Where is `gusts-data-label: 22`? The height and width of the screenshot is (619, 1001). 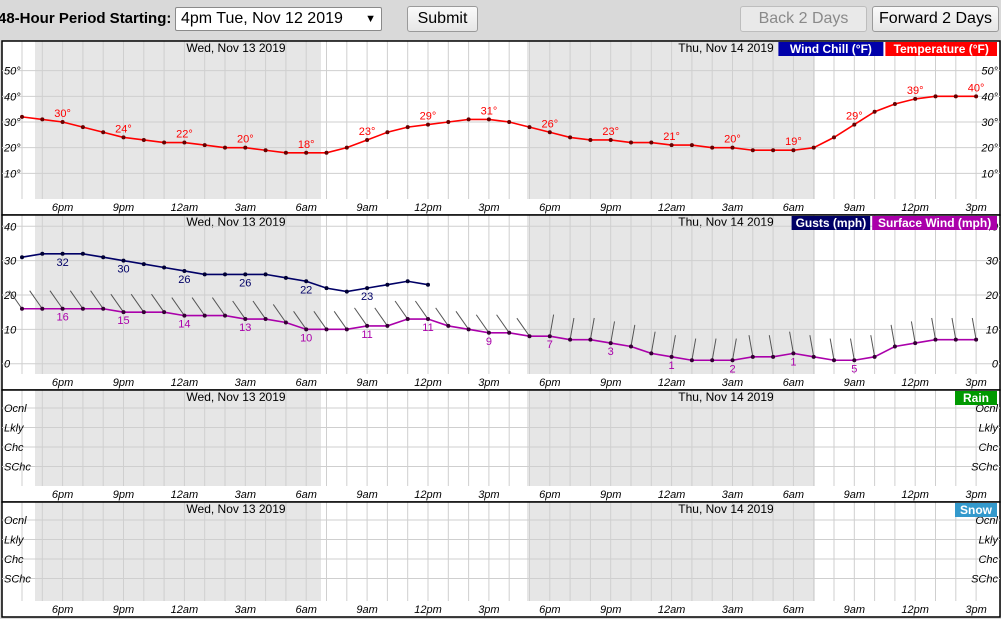 gusts-data-label: 22 is located at coordinates (306, 290).